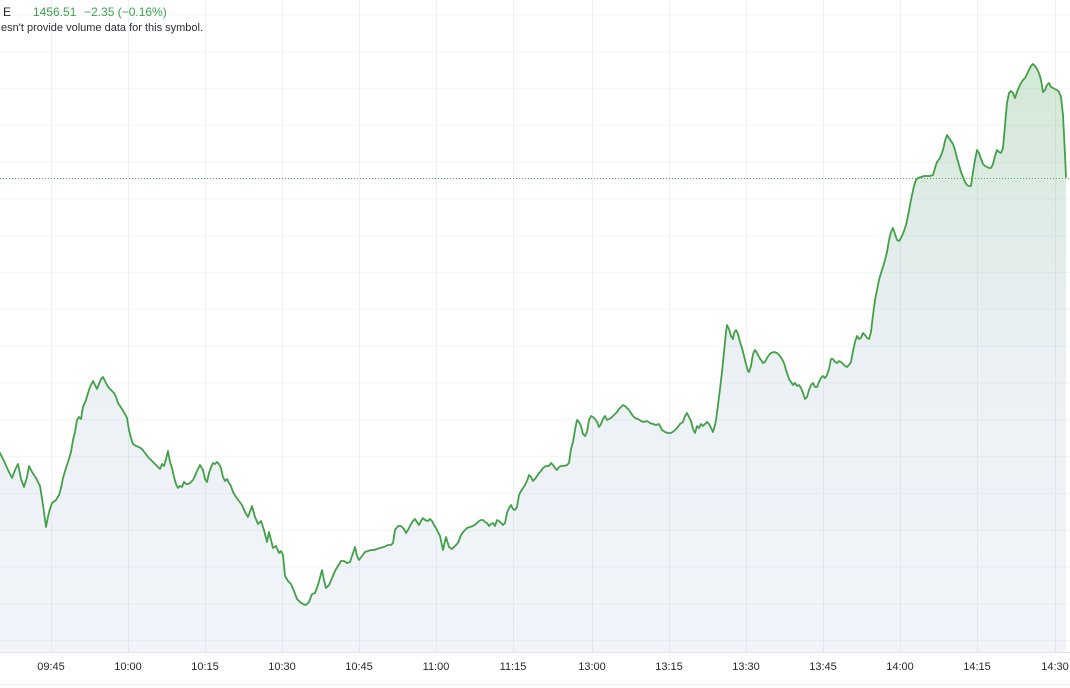 The image size is (1070, 688). What do you see at coordinates (282, 667) in the screenshot?
I see `time-axis-label: 10:30` at bounding box center [282, 667].